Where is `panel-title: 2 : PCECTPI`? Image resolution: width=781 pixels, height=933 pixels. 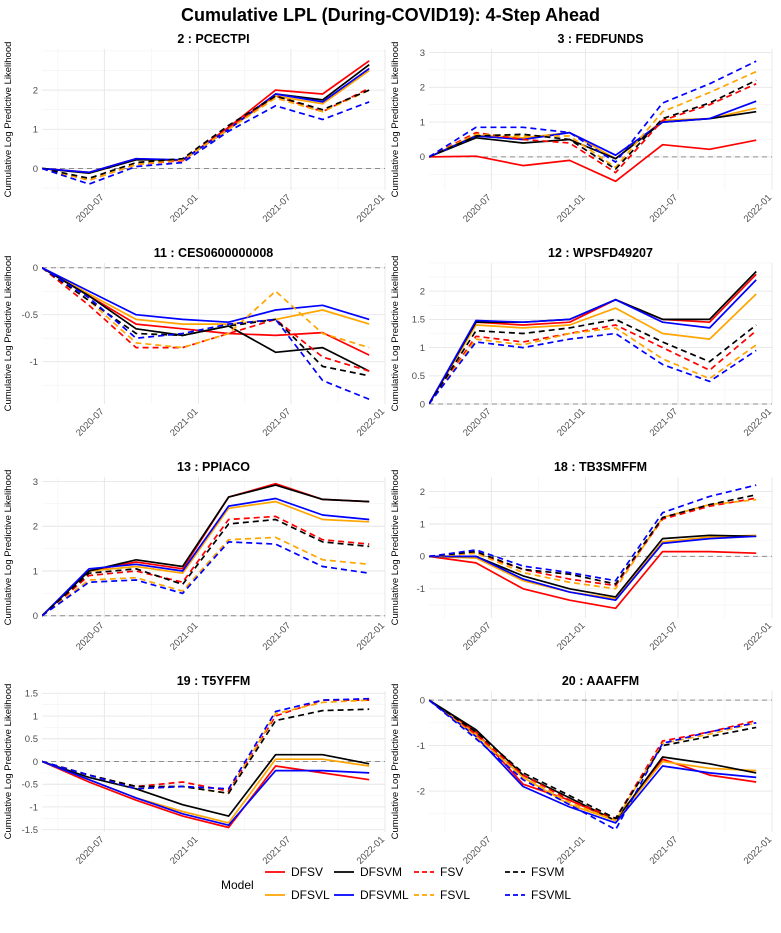
panel-title: 2 : PCECTPI is located at coordinates (213, 39).